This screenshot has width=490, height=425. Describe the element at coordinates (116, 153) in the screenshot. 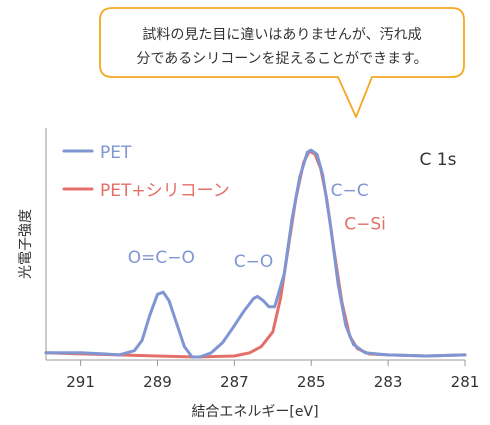

I see `legend-label-pet: PET` at that location.